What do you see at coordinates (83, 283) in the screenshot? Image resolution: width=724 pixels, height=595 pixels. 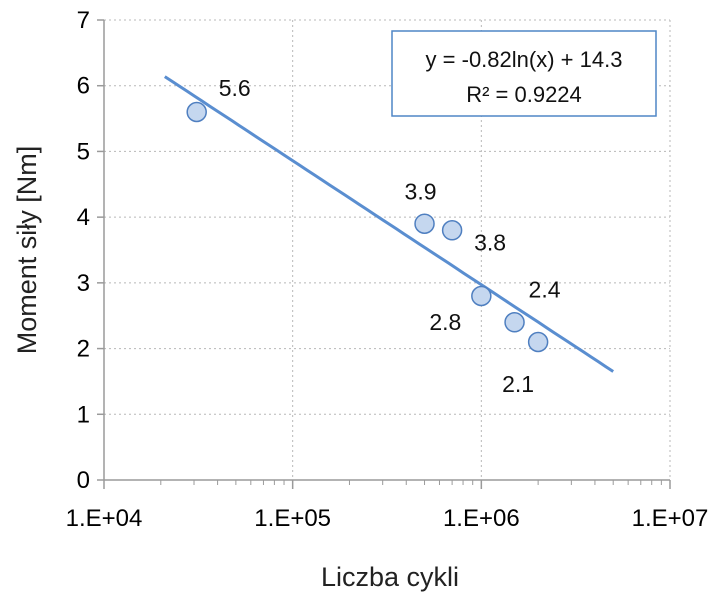 I see `y-tick-label: 3` at bounding box center [83, 283].